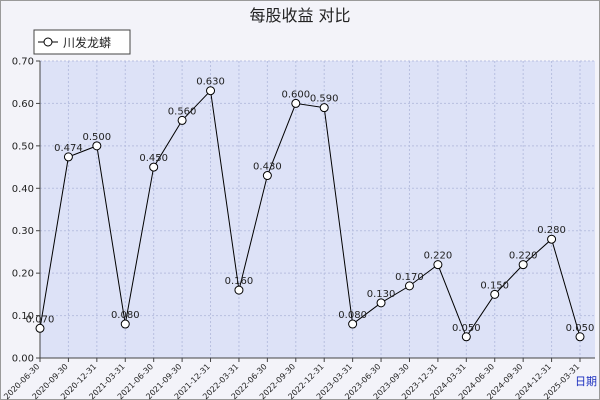 The image size is (600, 400). I want to click on data-label: 0.560, so click(182, 111).